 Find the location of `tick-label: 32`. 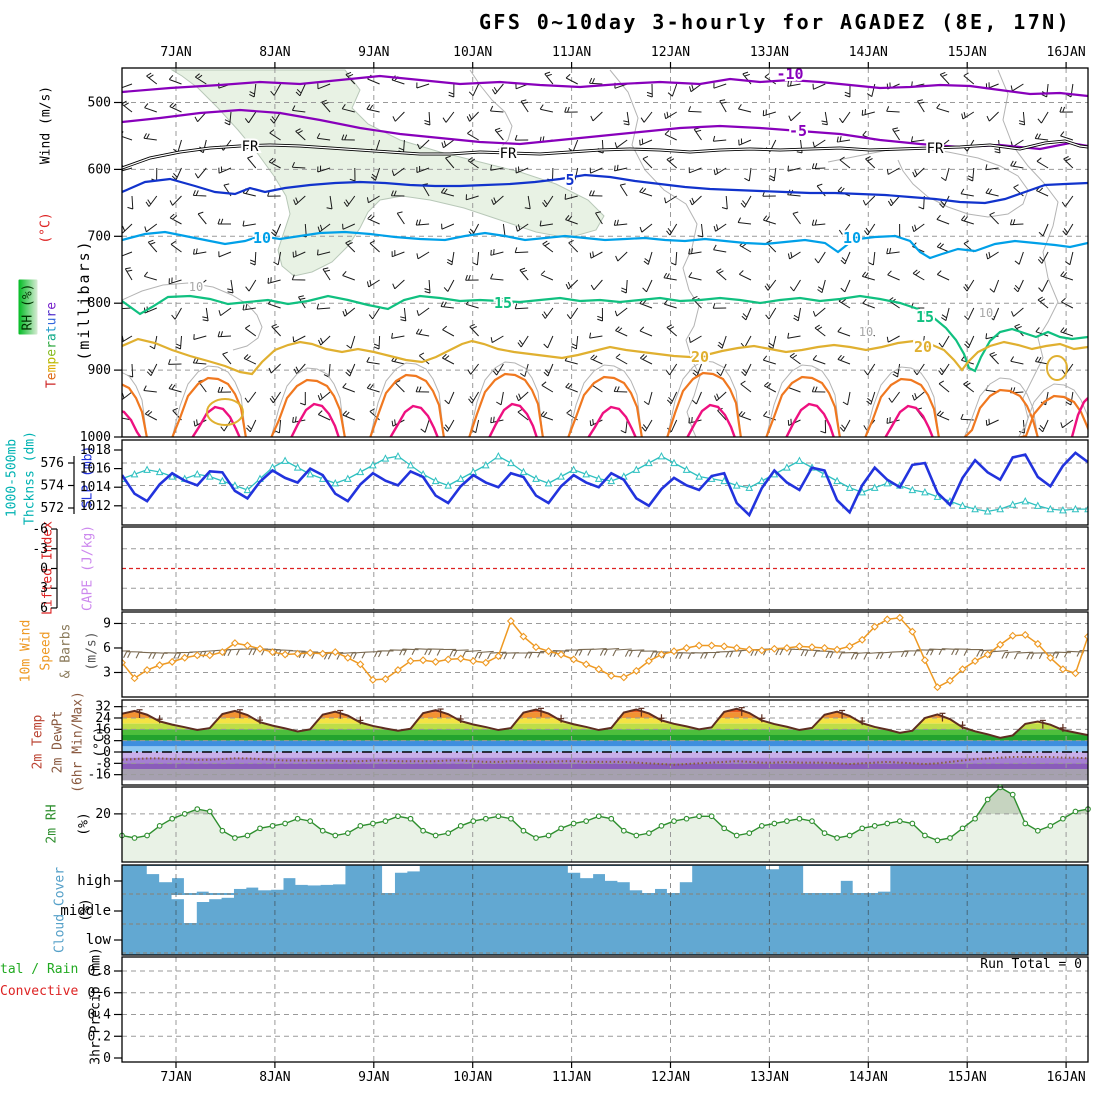

tick-label: 32 is located at coordinates (103, 707).